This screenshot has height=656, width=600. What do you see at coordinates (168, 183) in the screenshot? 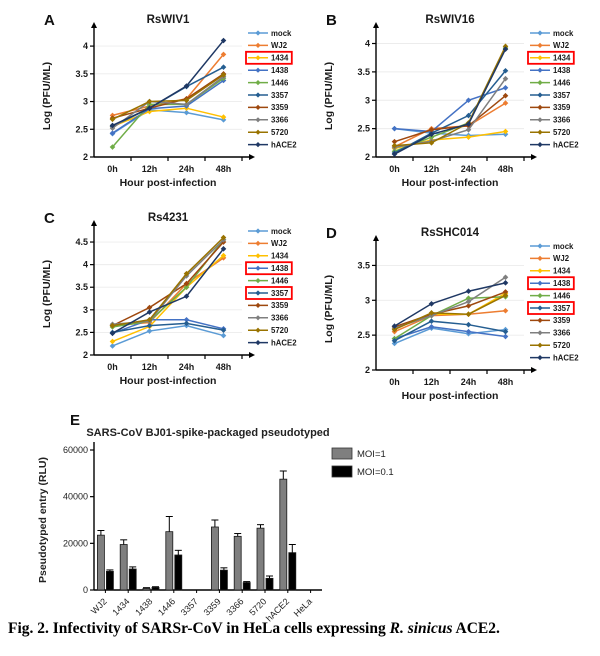
I see `x-axis-label: Hour post-infection` at bounding box center [168, 183].